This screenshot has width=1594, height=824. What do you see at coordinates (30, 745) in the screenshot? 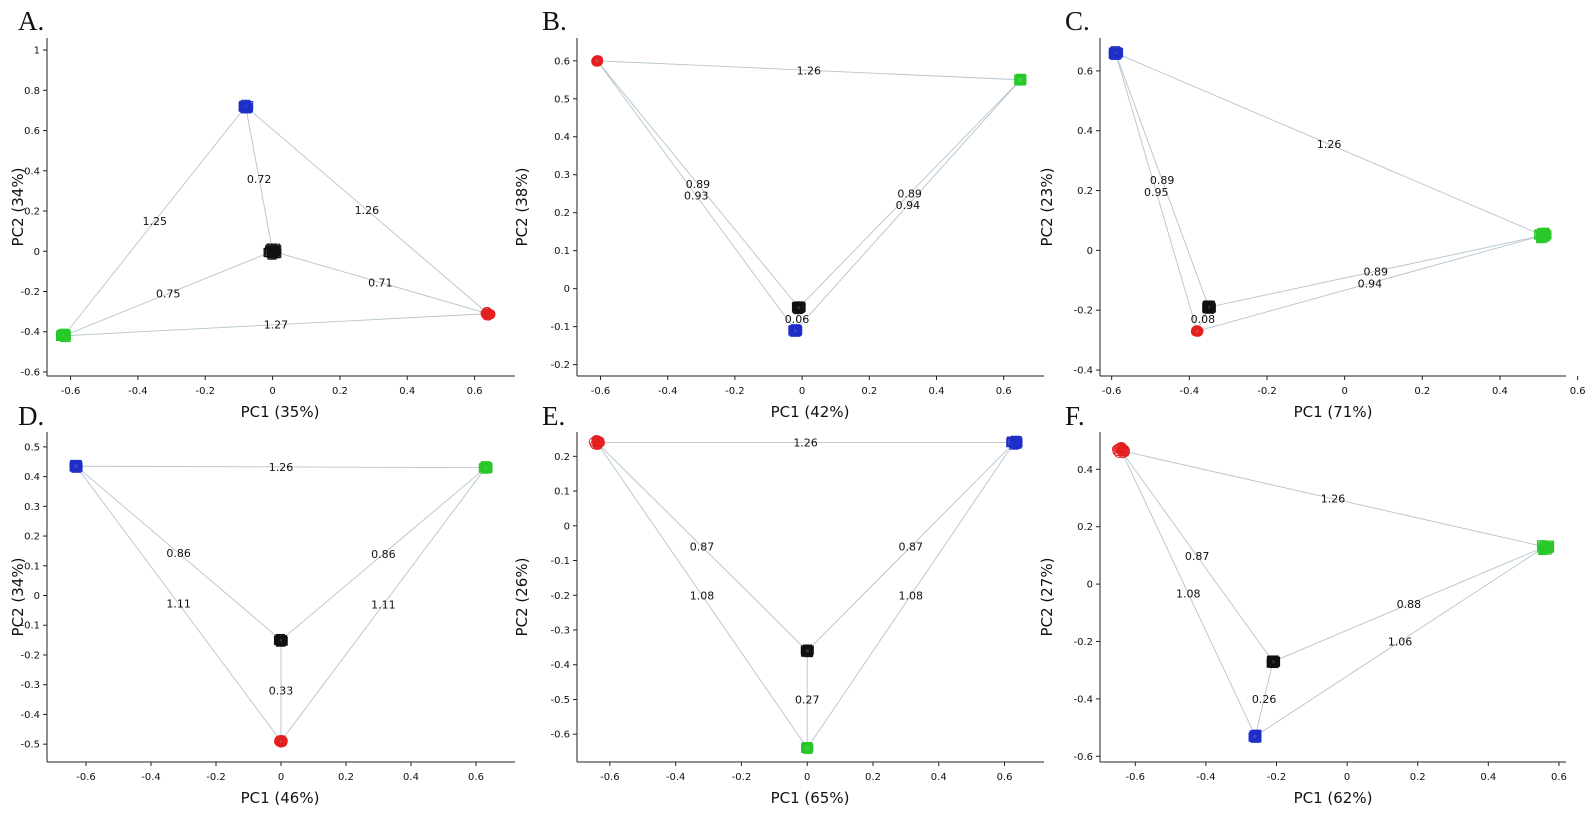
I see `y-tick-label: -0.5` at bounding box center [30, 745].